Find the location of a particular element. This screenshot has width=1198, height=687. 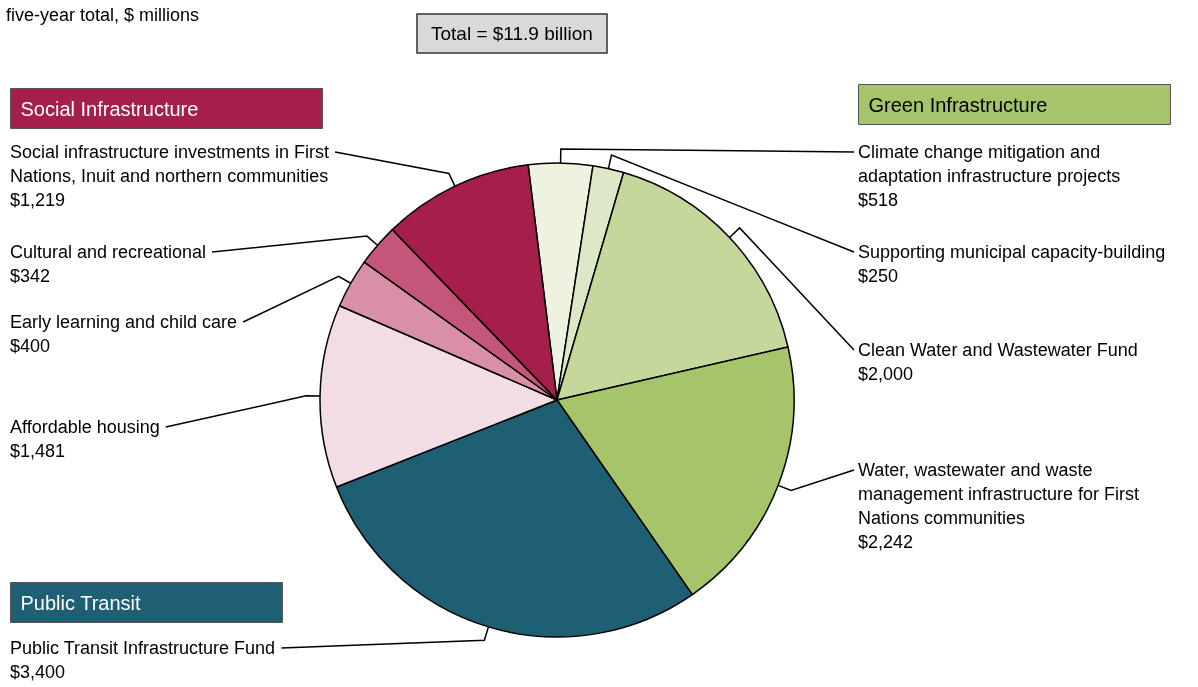

slice-label: Public Transit Infrastructure Fund is located at coordinates (143, 648).